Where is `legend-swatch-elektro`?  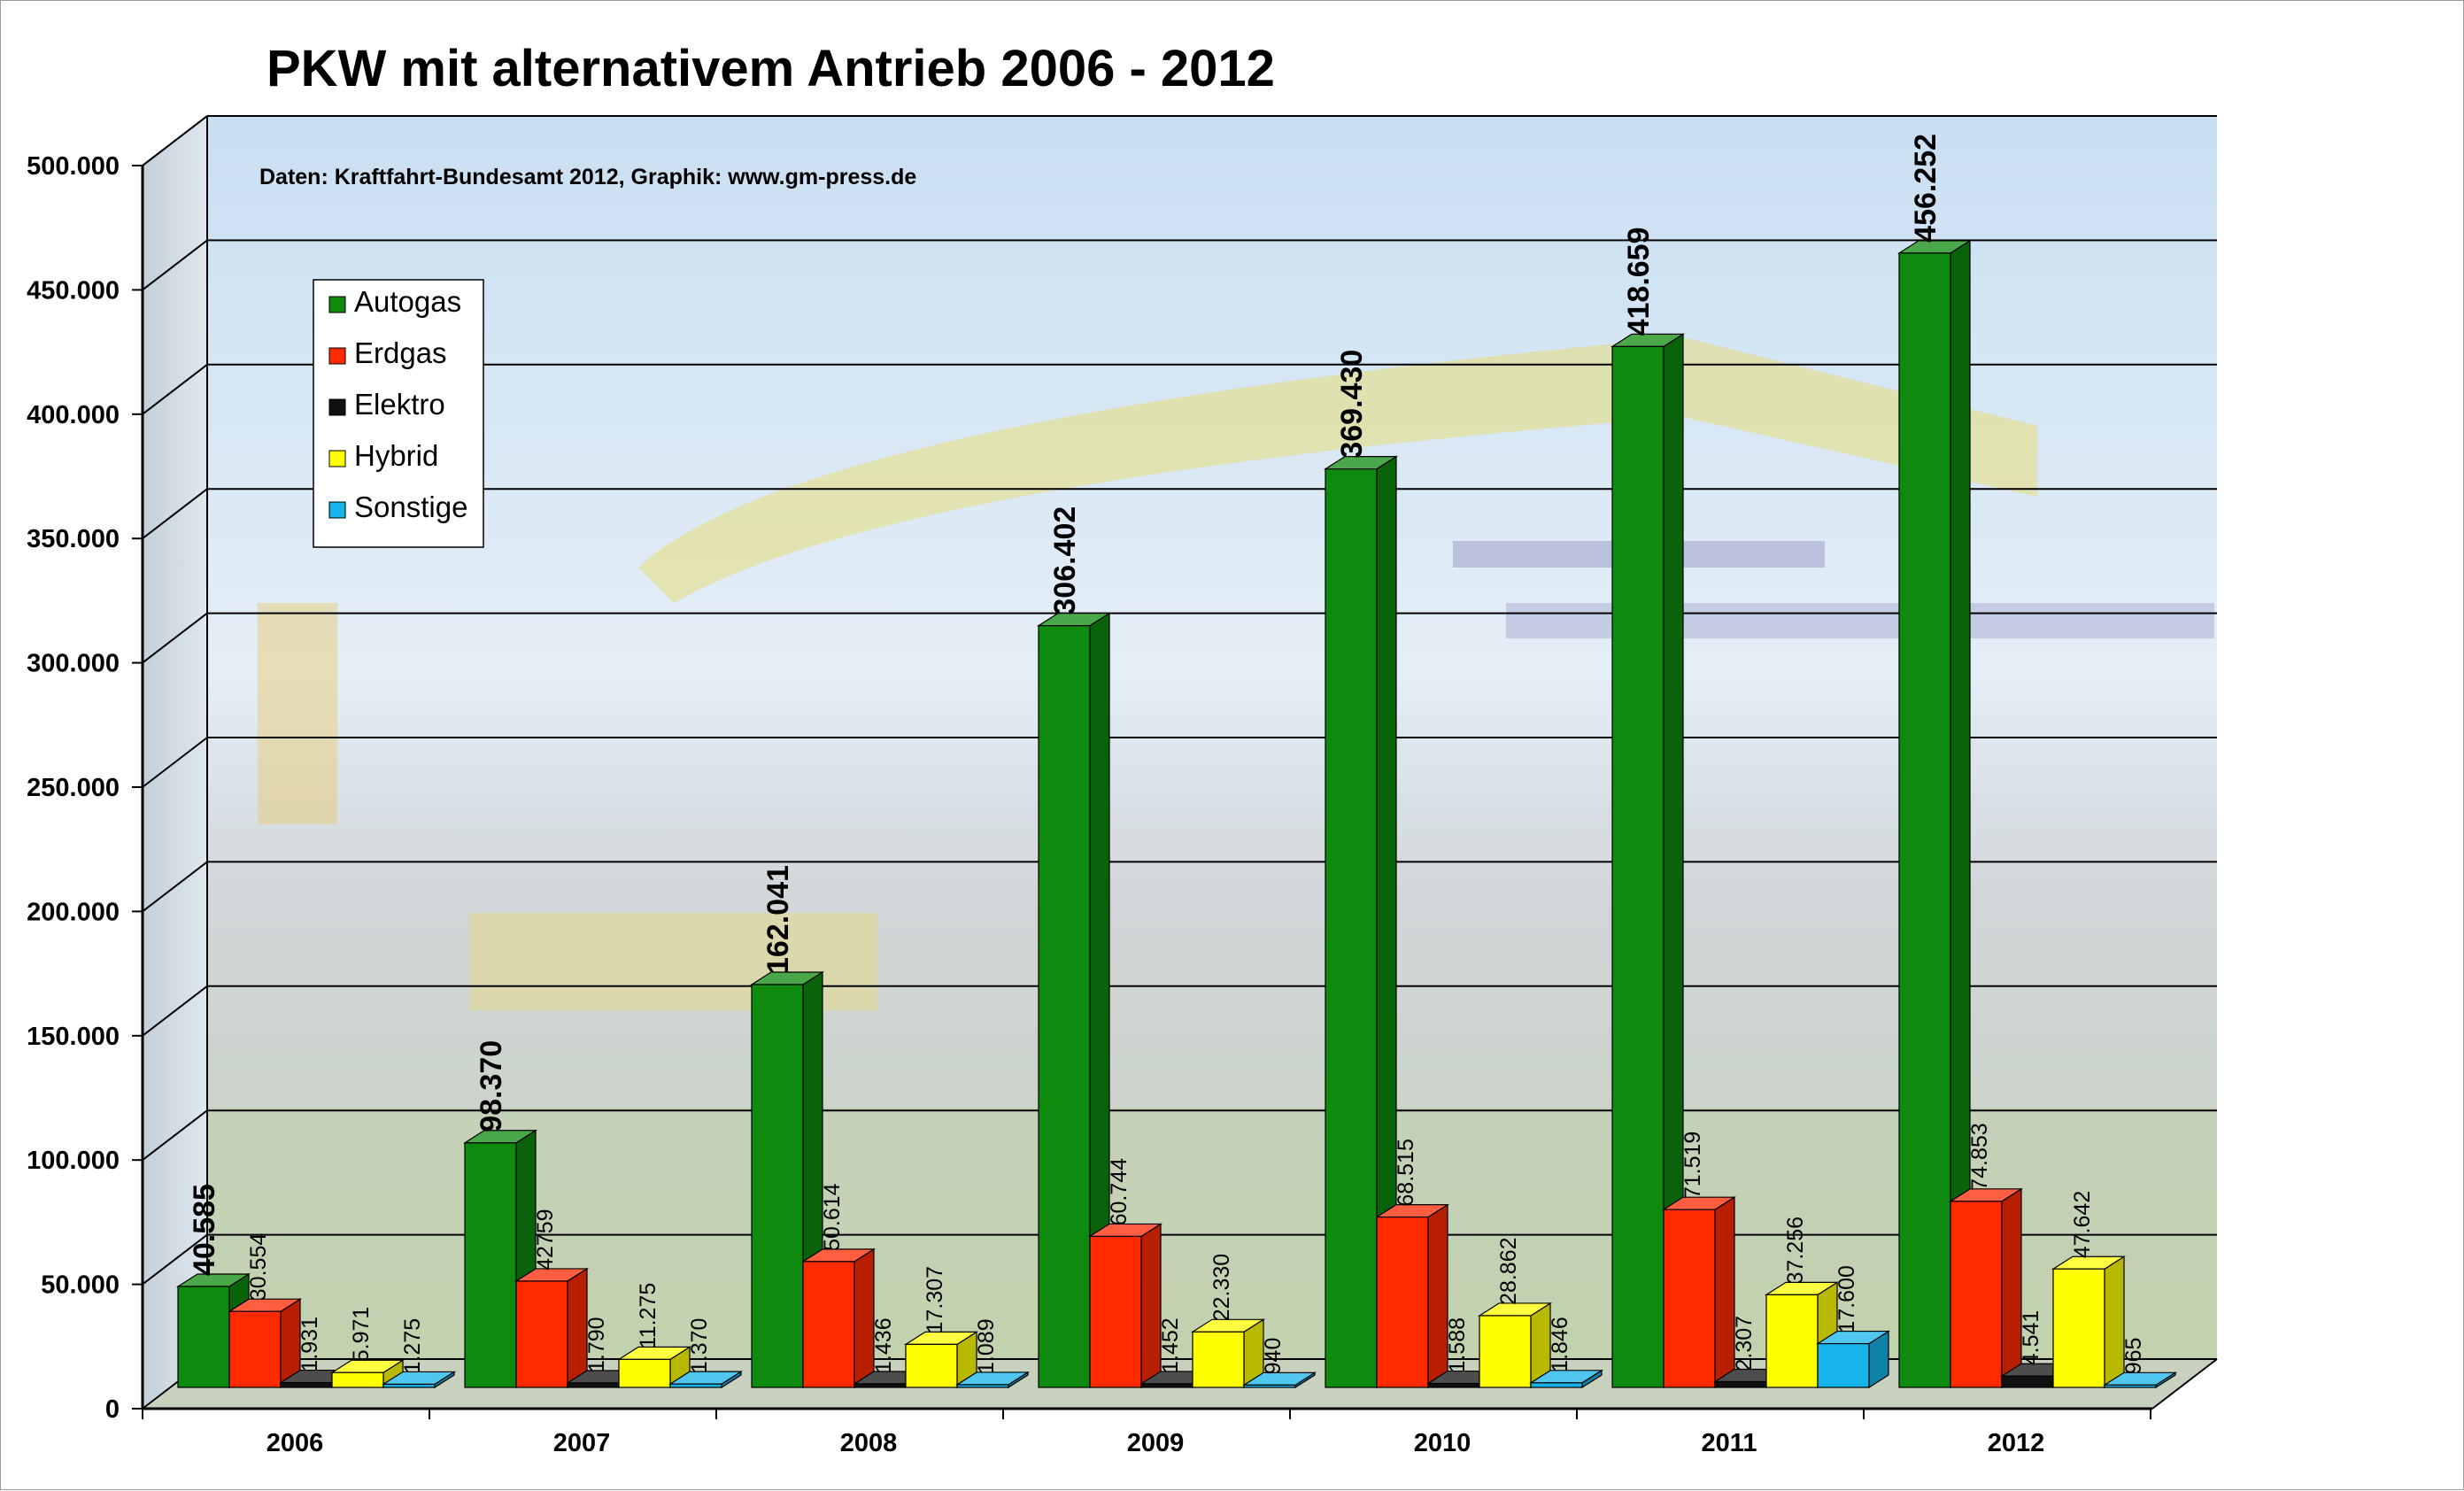 legend-swatch-elektro is located at coordinates (337, 407).